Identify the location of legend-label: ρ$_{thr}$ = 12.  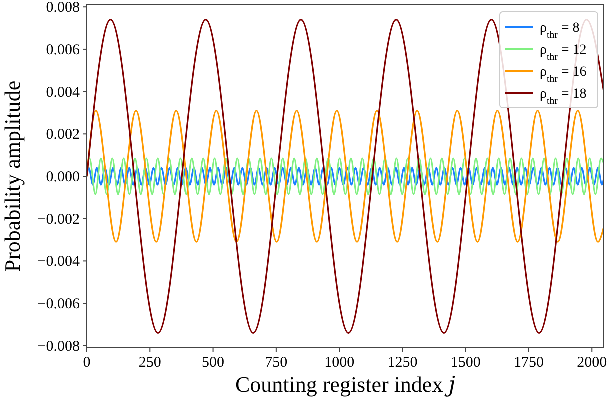
(563, 52).